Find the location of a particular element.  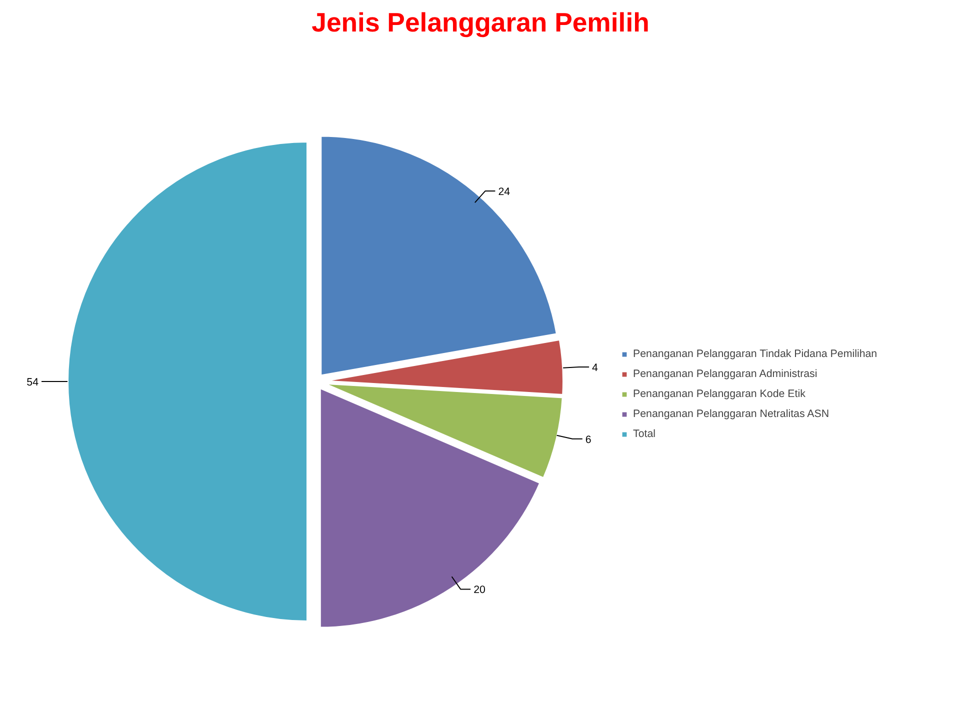

legend-label: Penanganan Pelanggaran Kode Etik is located at coordinates (719, 394).